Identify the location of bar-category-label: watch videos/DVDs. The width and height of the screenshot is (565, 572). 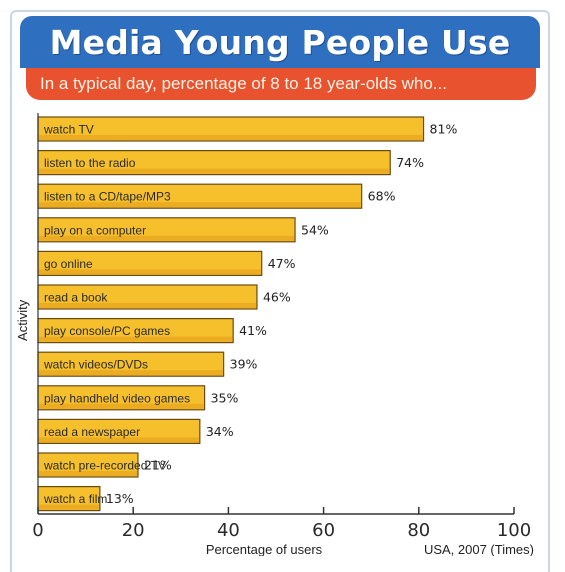
(95, 365).